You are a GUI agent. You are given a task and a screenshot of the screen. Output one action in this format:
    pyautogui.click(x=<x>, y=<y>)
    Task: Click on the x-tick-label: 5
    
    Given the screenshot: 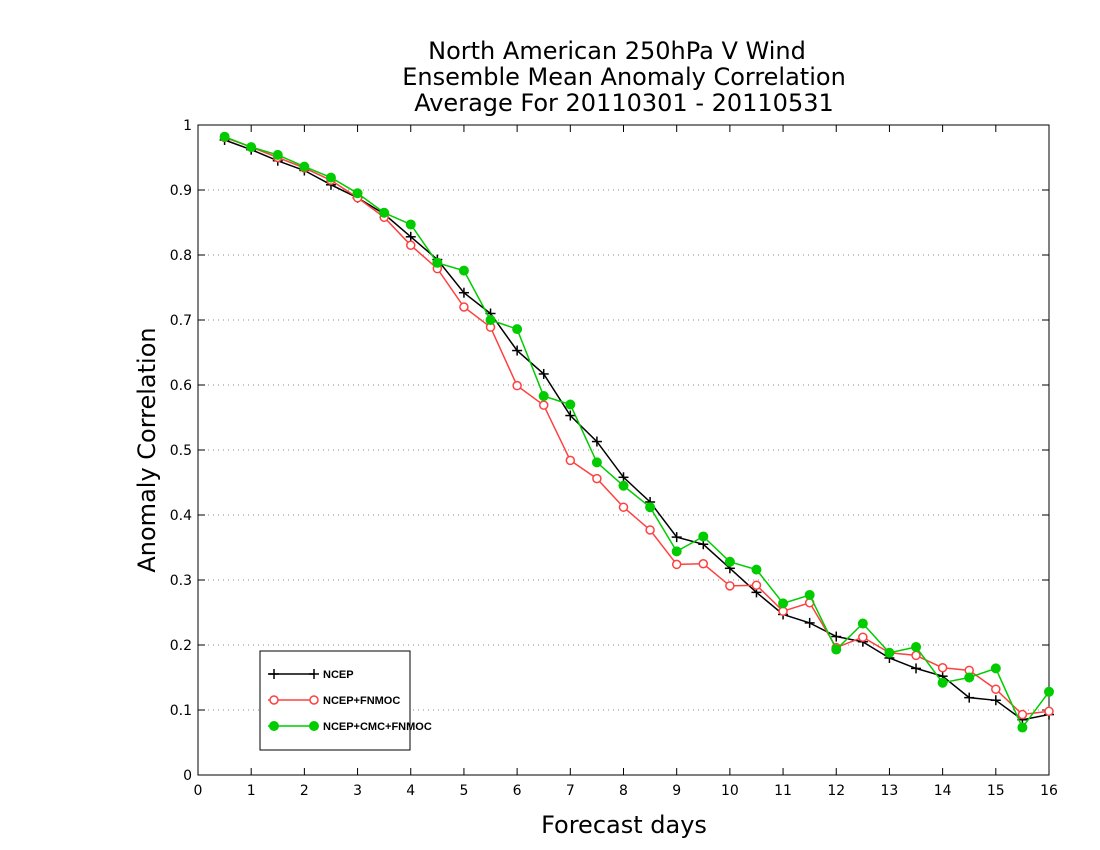 What is the action you would take?
    pyautogui.click(x=463, y=791)
    